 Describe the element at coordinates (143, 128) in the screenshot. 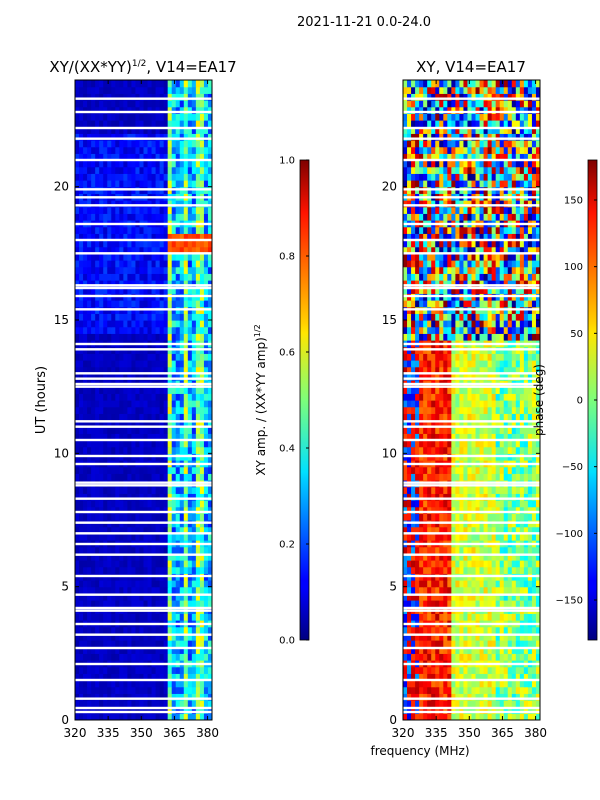

I see `flagged-row` at that location.